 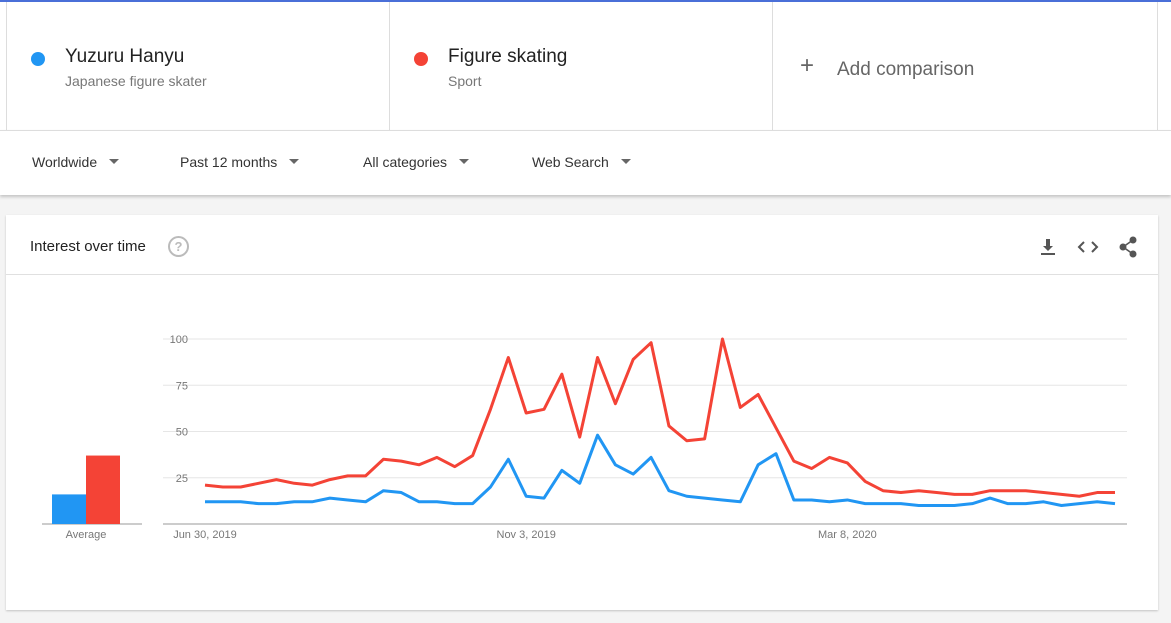 What do you see at coordinates (198, 66) in the screenshot?
I see `term-box: Yuzuru Hanyu Japanese figure skater` at bounding box center [198, 66].